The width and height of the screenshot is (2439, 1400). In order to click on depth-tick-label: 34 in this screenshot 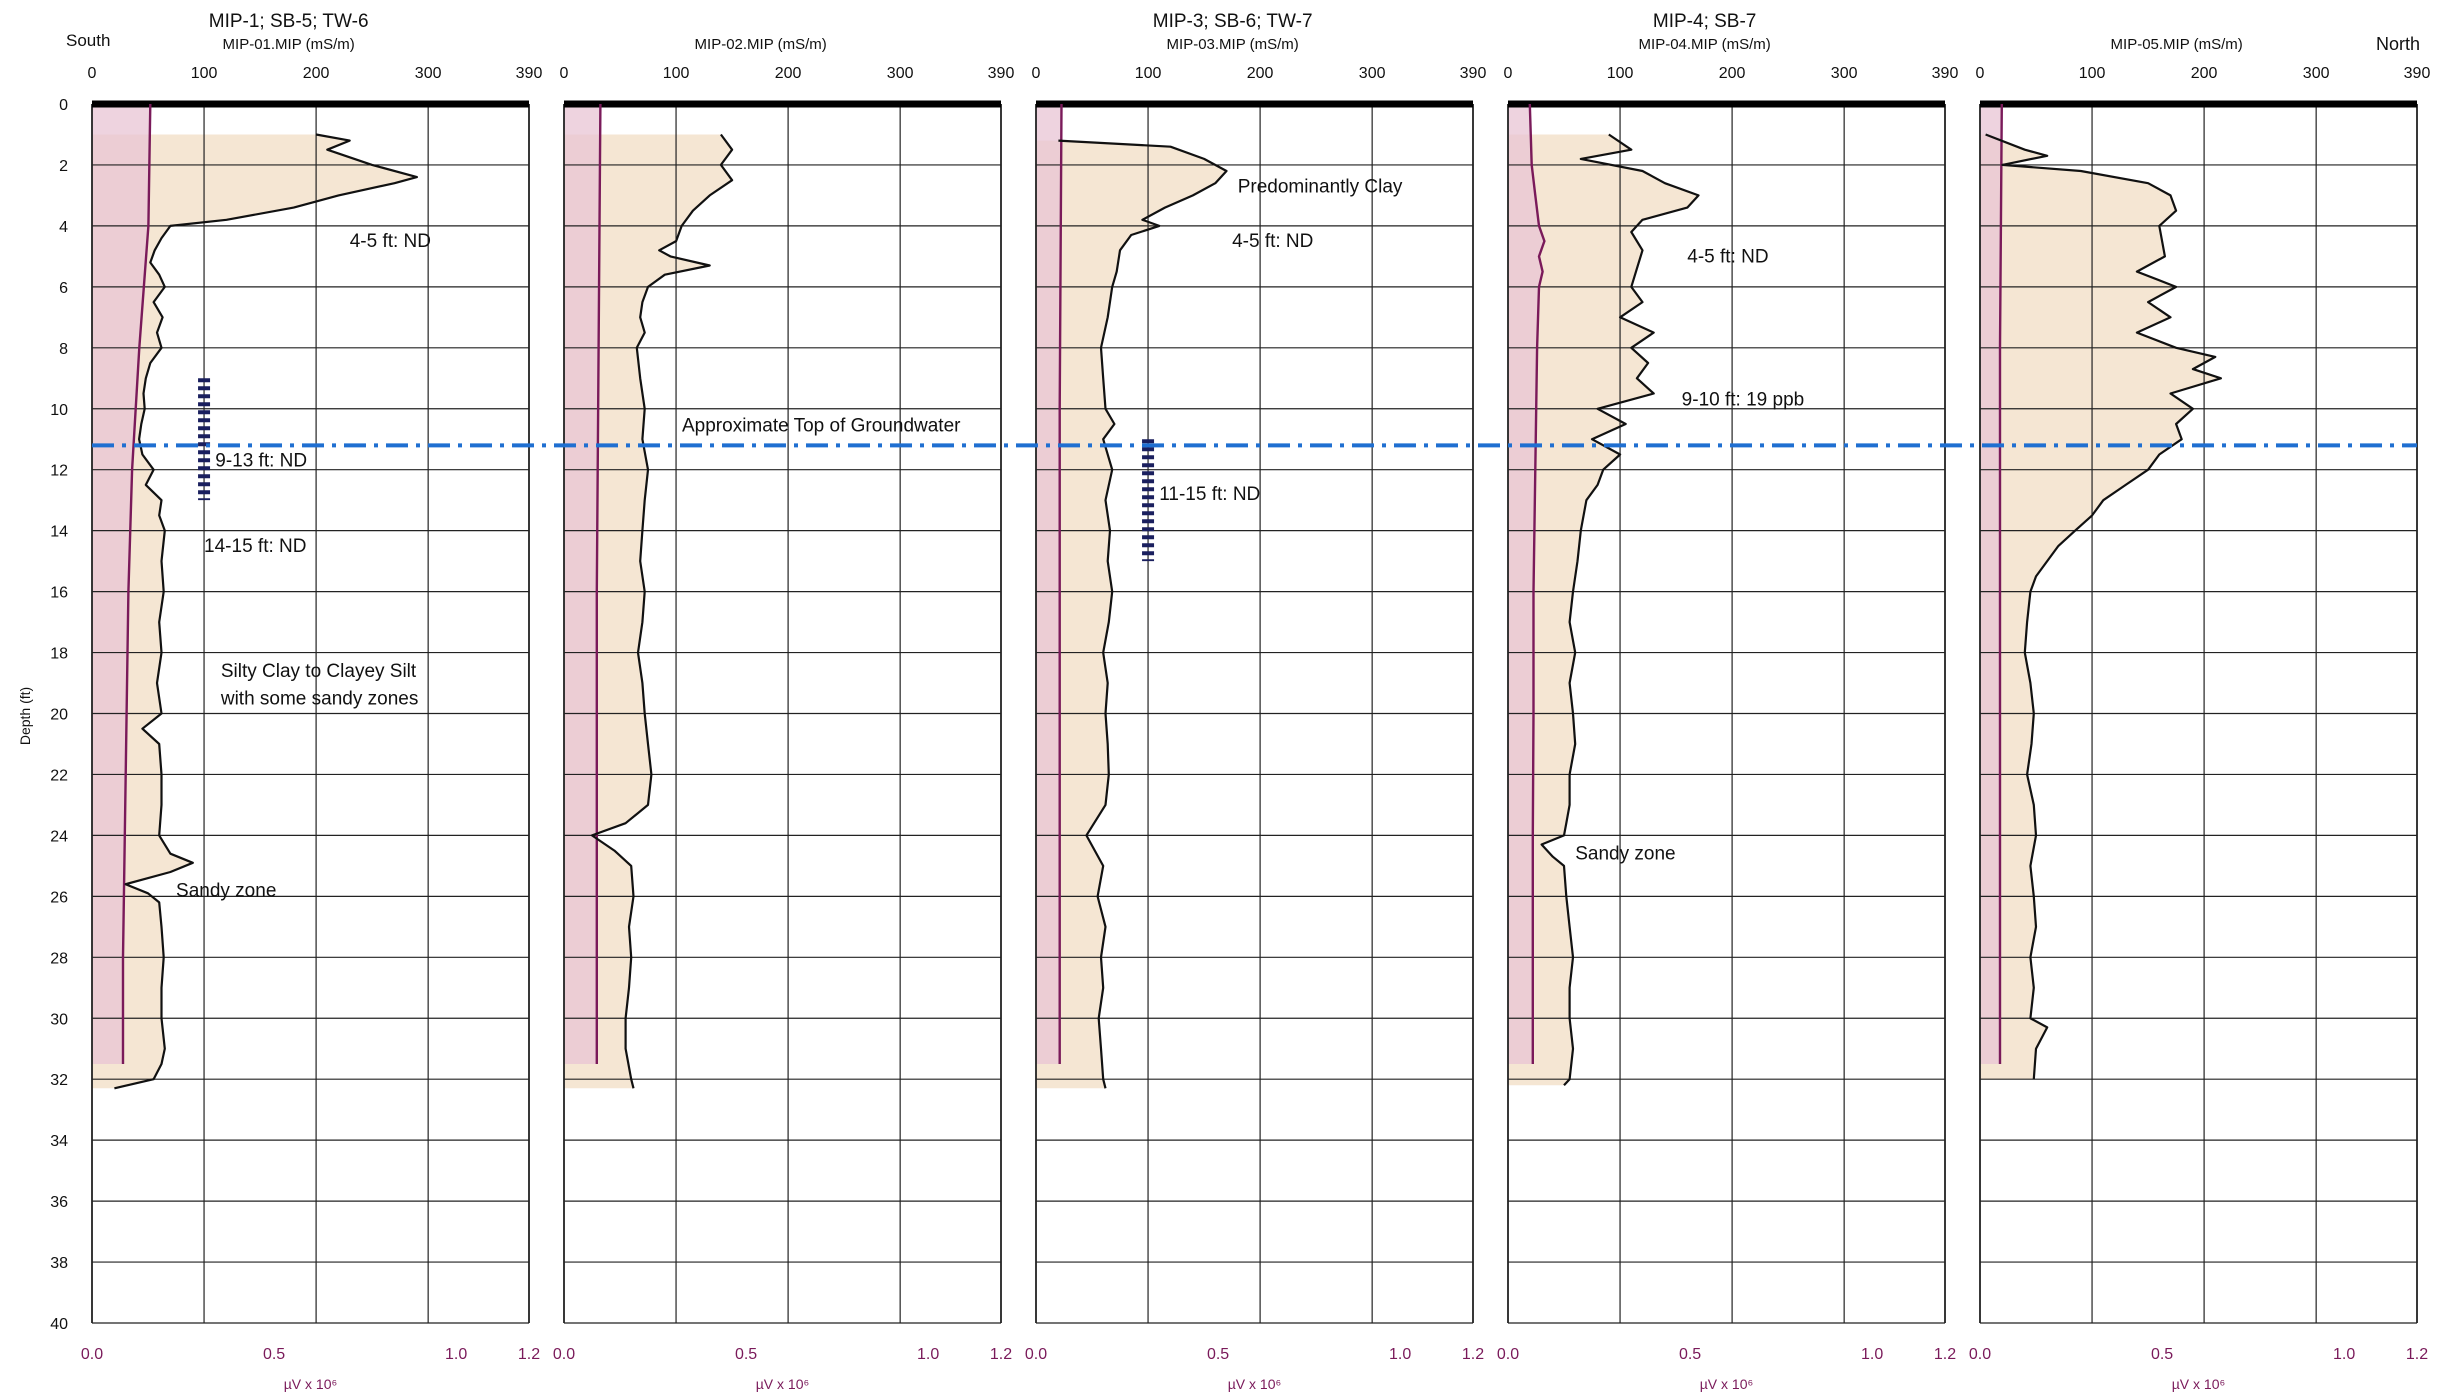, I will do `click(59, 1141)`.